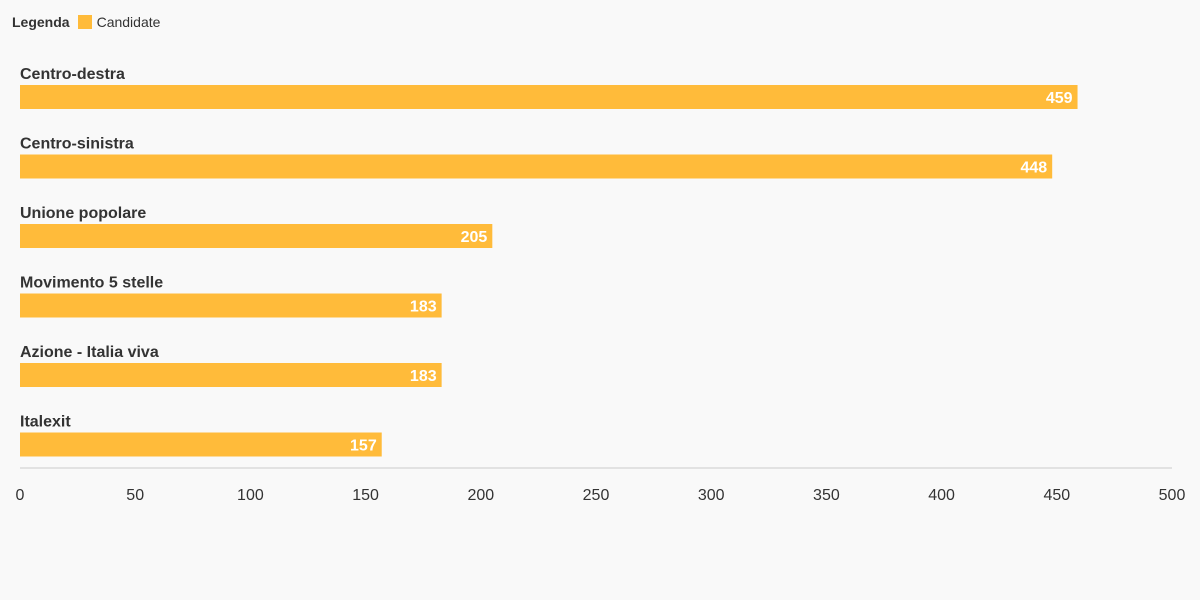 The image size is (1200, 600). I want to click on data-label: 205, so click(474, 237).